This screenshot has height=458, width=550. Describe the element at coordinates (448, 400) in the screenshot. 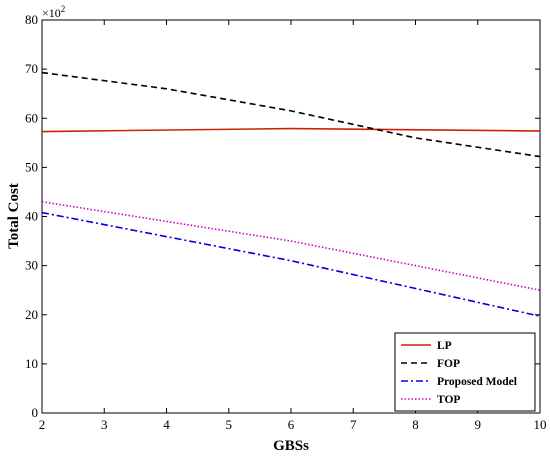

I see `legend-label-3: TOP` at that location.